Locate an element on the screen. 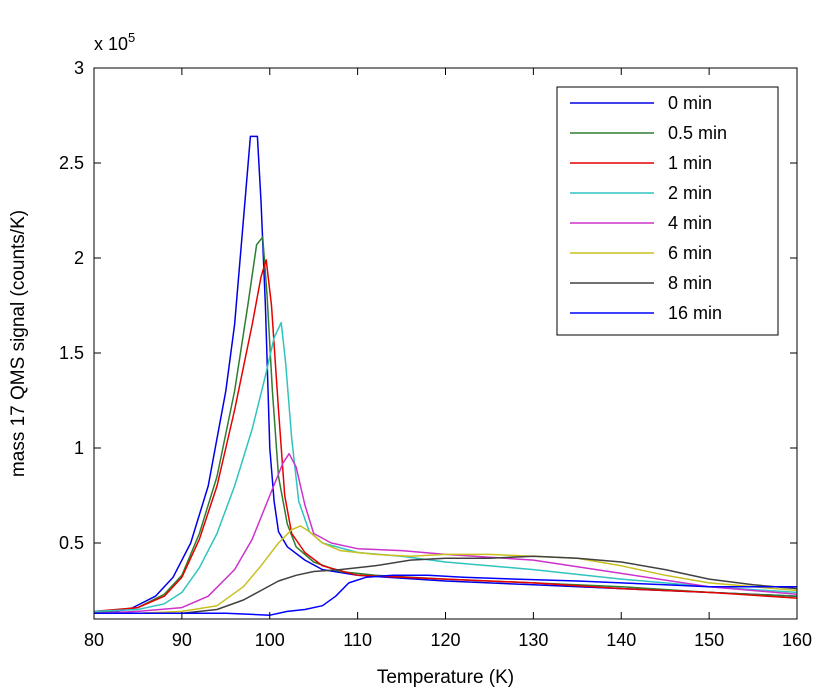 The height and width of the screenshot is (693, 830). x-tick-label-3: 110 is located at coordinates (357, 640).